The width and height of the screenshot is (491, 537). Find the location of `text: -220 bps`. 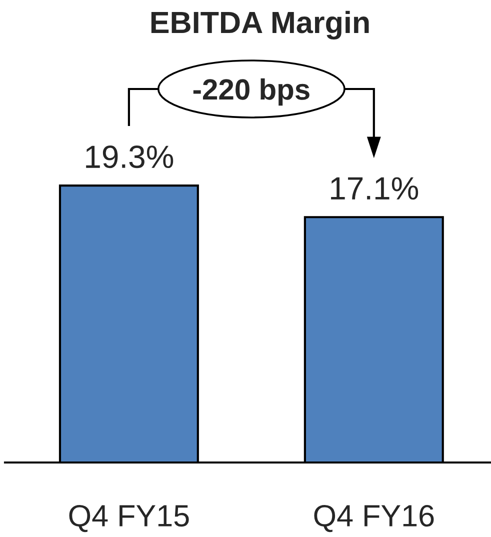

text: -220 bps is located at coordinates (251, 92).